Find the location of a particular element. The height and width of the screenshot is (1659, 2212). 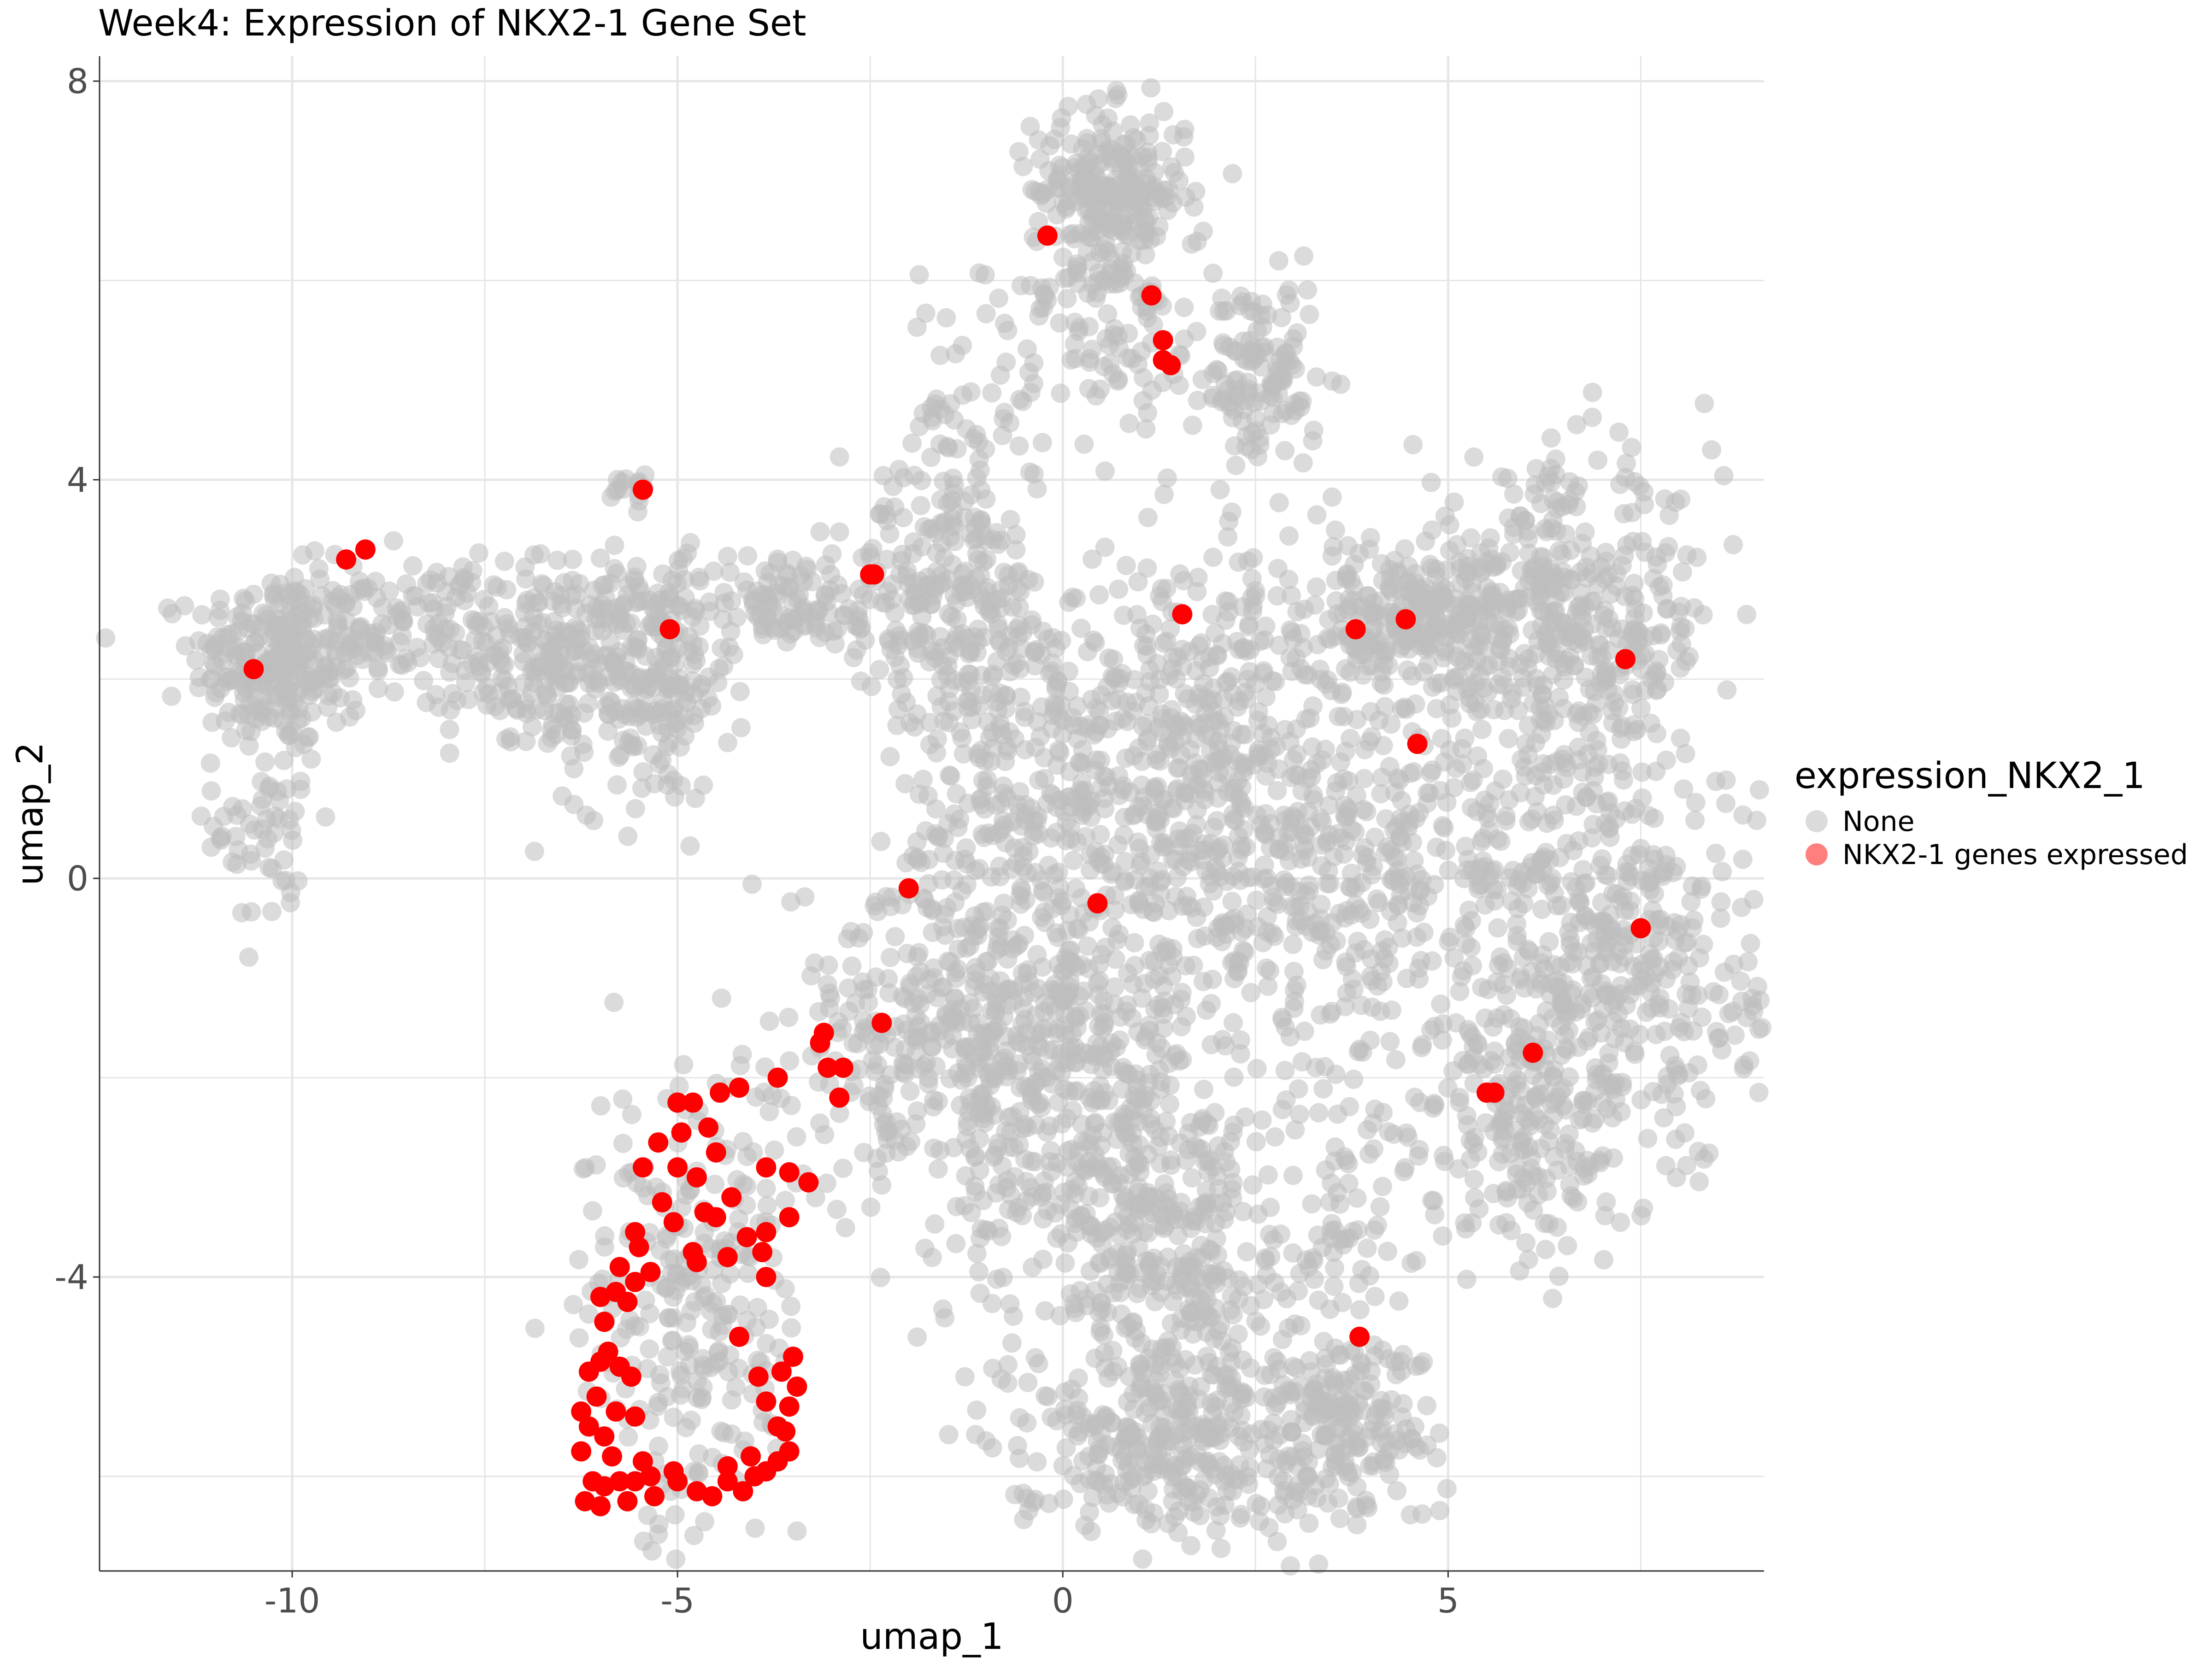

chart-title: Week4: Expression of NKX2-1 Gene Set is located at coordinates (452, 23).